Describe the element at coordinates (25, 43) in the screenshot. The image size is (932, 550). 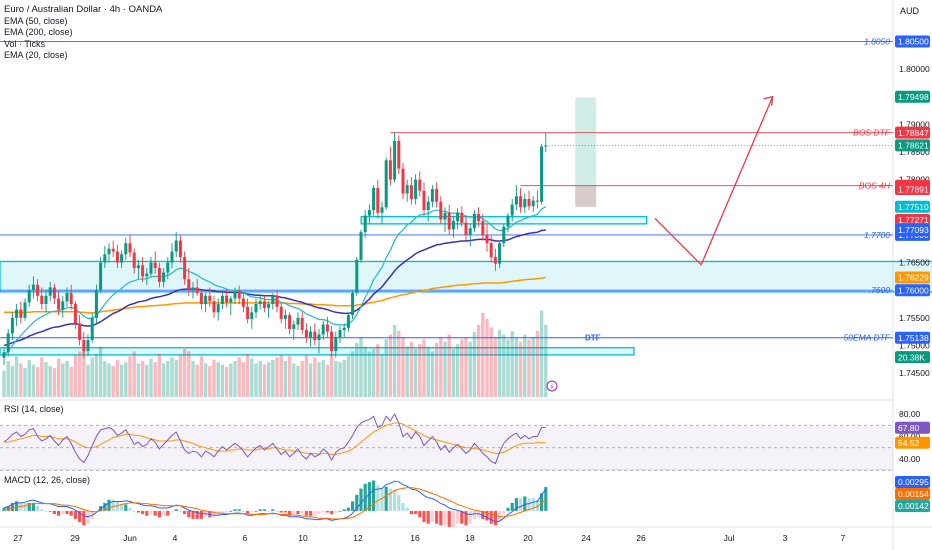
I see `volume-legend: Vol · Ticks` at that location.